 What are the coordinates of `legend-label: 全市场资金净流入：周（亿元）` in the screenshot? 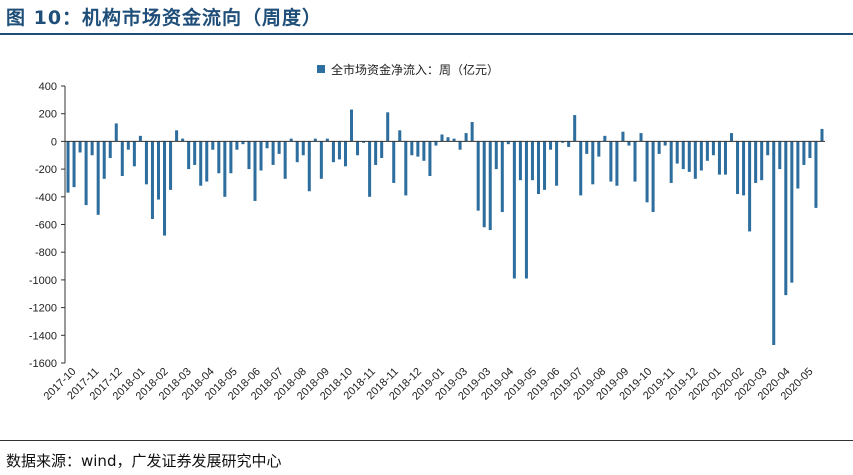 It's located at (415, 69).